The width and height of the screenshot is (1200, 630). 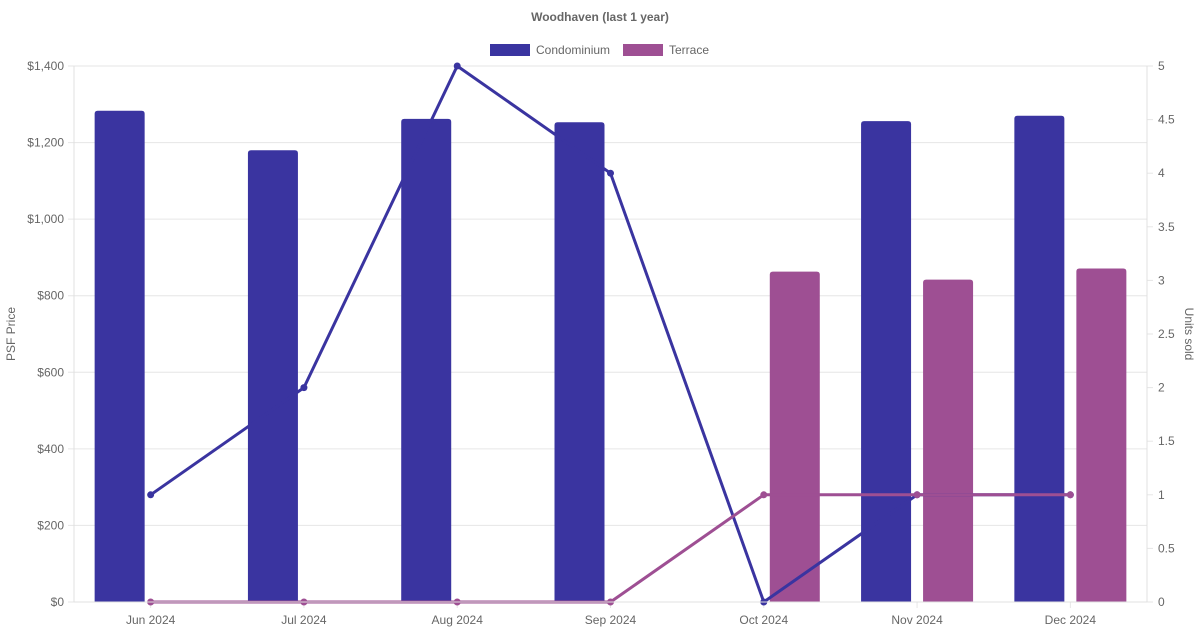 What do you see at coordinates (1189, 334) in the screenshot?
I see `y-right-axis-title: Units sold` at bounding box center [1189, 334].